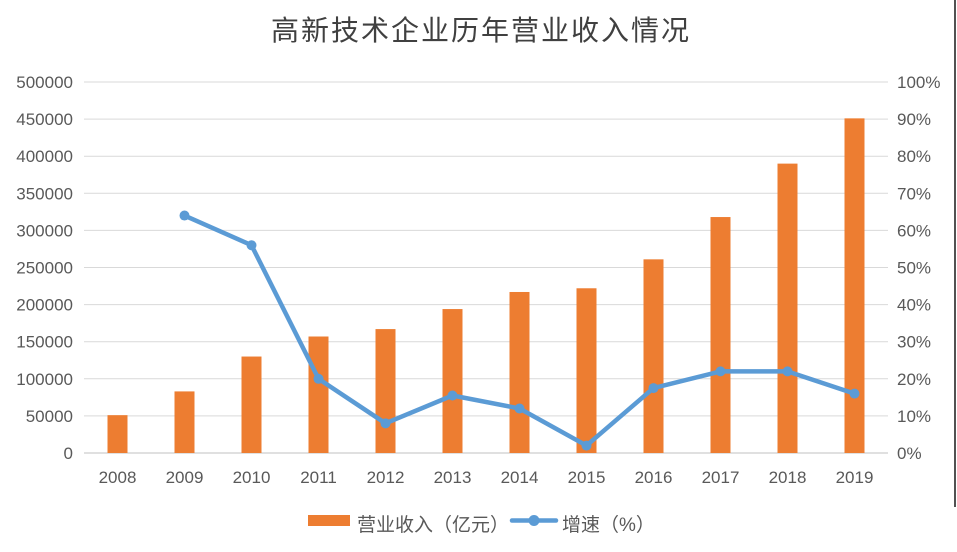 Image resolution: width=957 pixels, height=552 pixels. I want to click on right-axis-tick-label: 90%, so click(914, 119).